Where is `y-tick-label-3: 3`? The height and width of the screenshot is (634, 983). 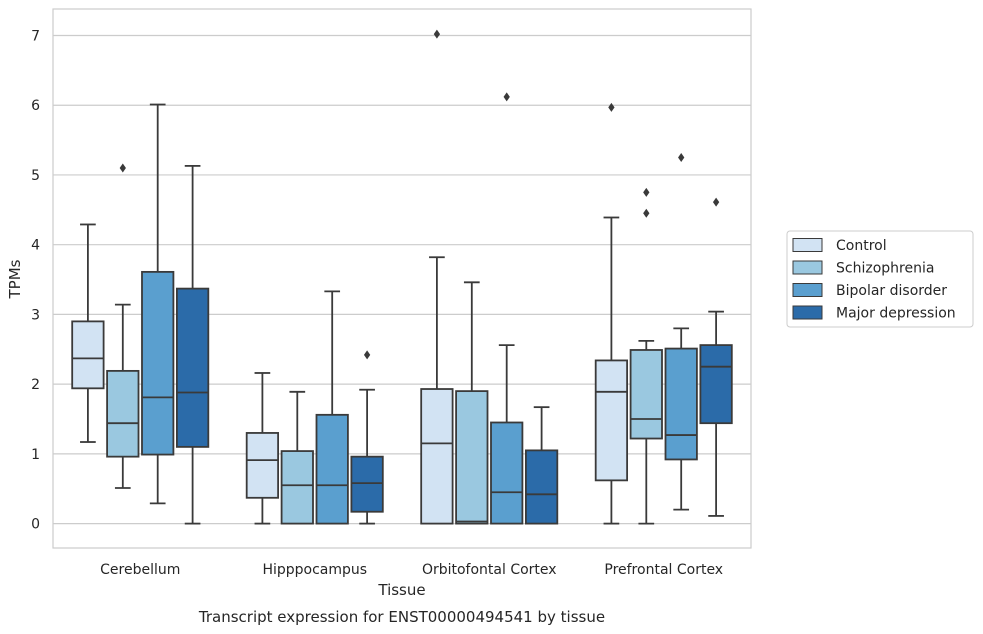 y-tick-label-3: 3 is located at coordinates (35, 315).